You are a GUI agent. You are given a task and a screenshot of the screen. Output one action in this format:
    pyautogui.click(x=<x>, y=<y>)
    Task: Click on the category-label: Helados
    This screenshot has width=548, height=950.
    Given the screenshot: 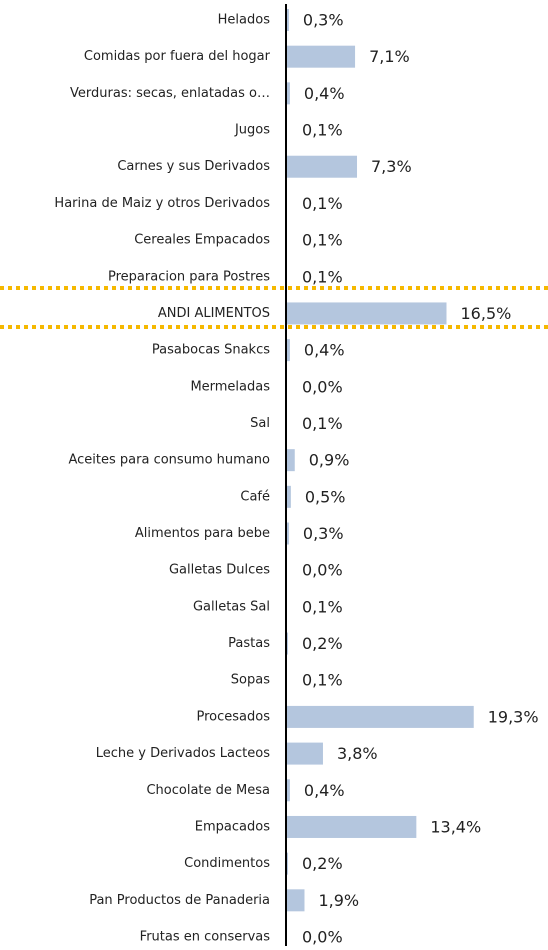 What is the action you would take?
    pyautogui.click(x=244, y=20)
    